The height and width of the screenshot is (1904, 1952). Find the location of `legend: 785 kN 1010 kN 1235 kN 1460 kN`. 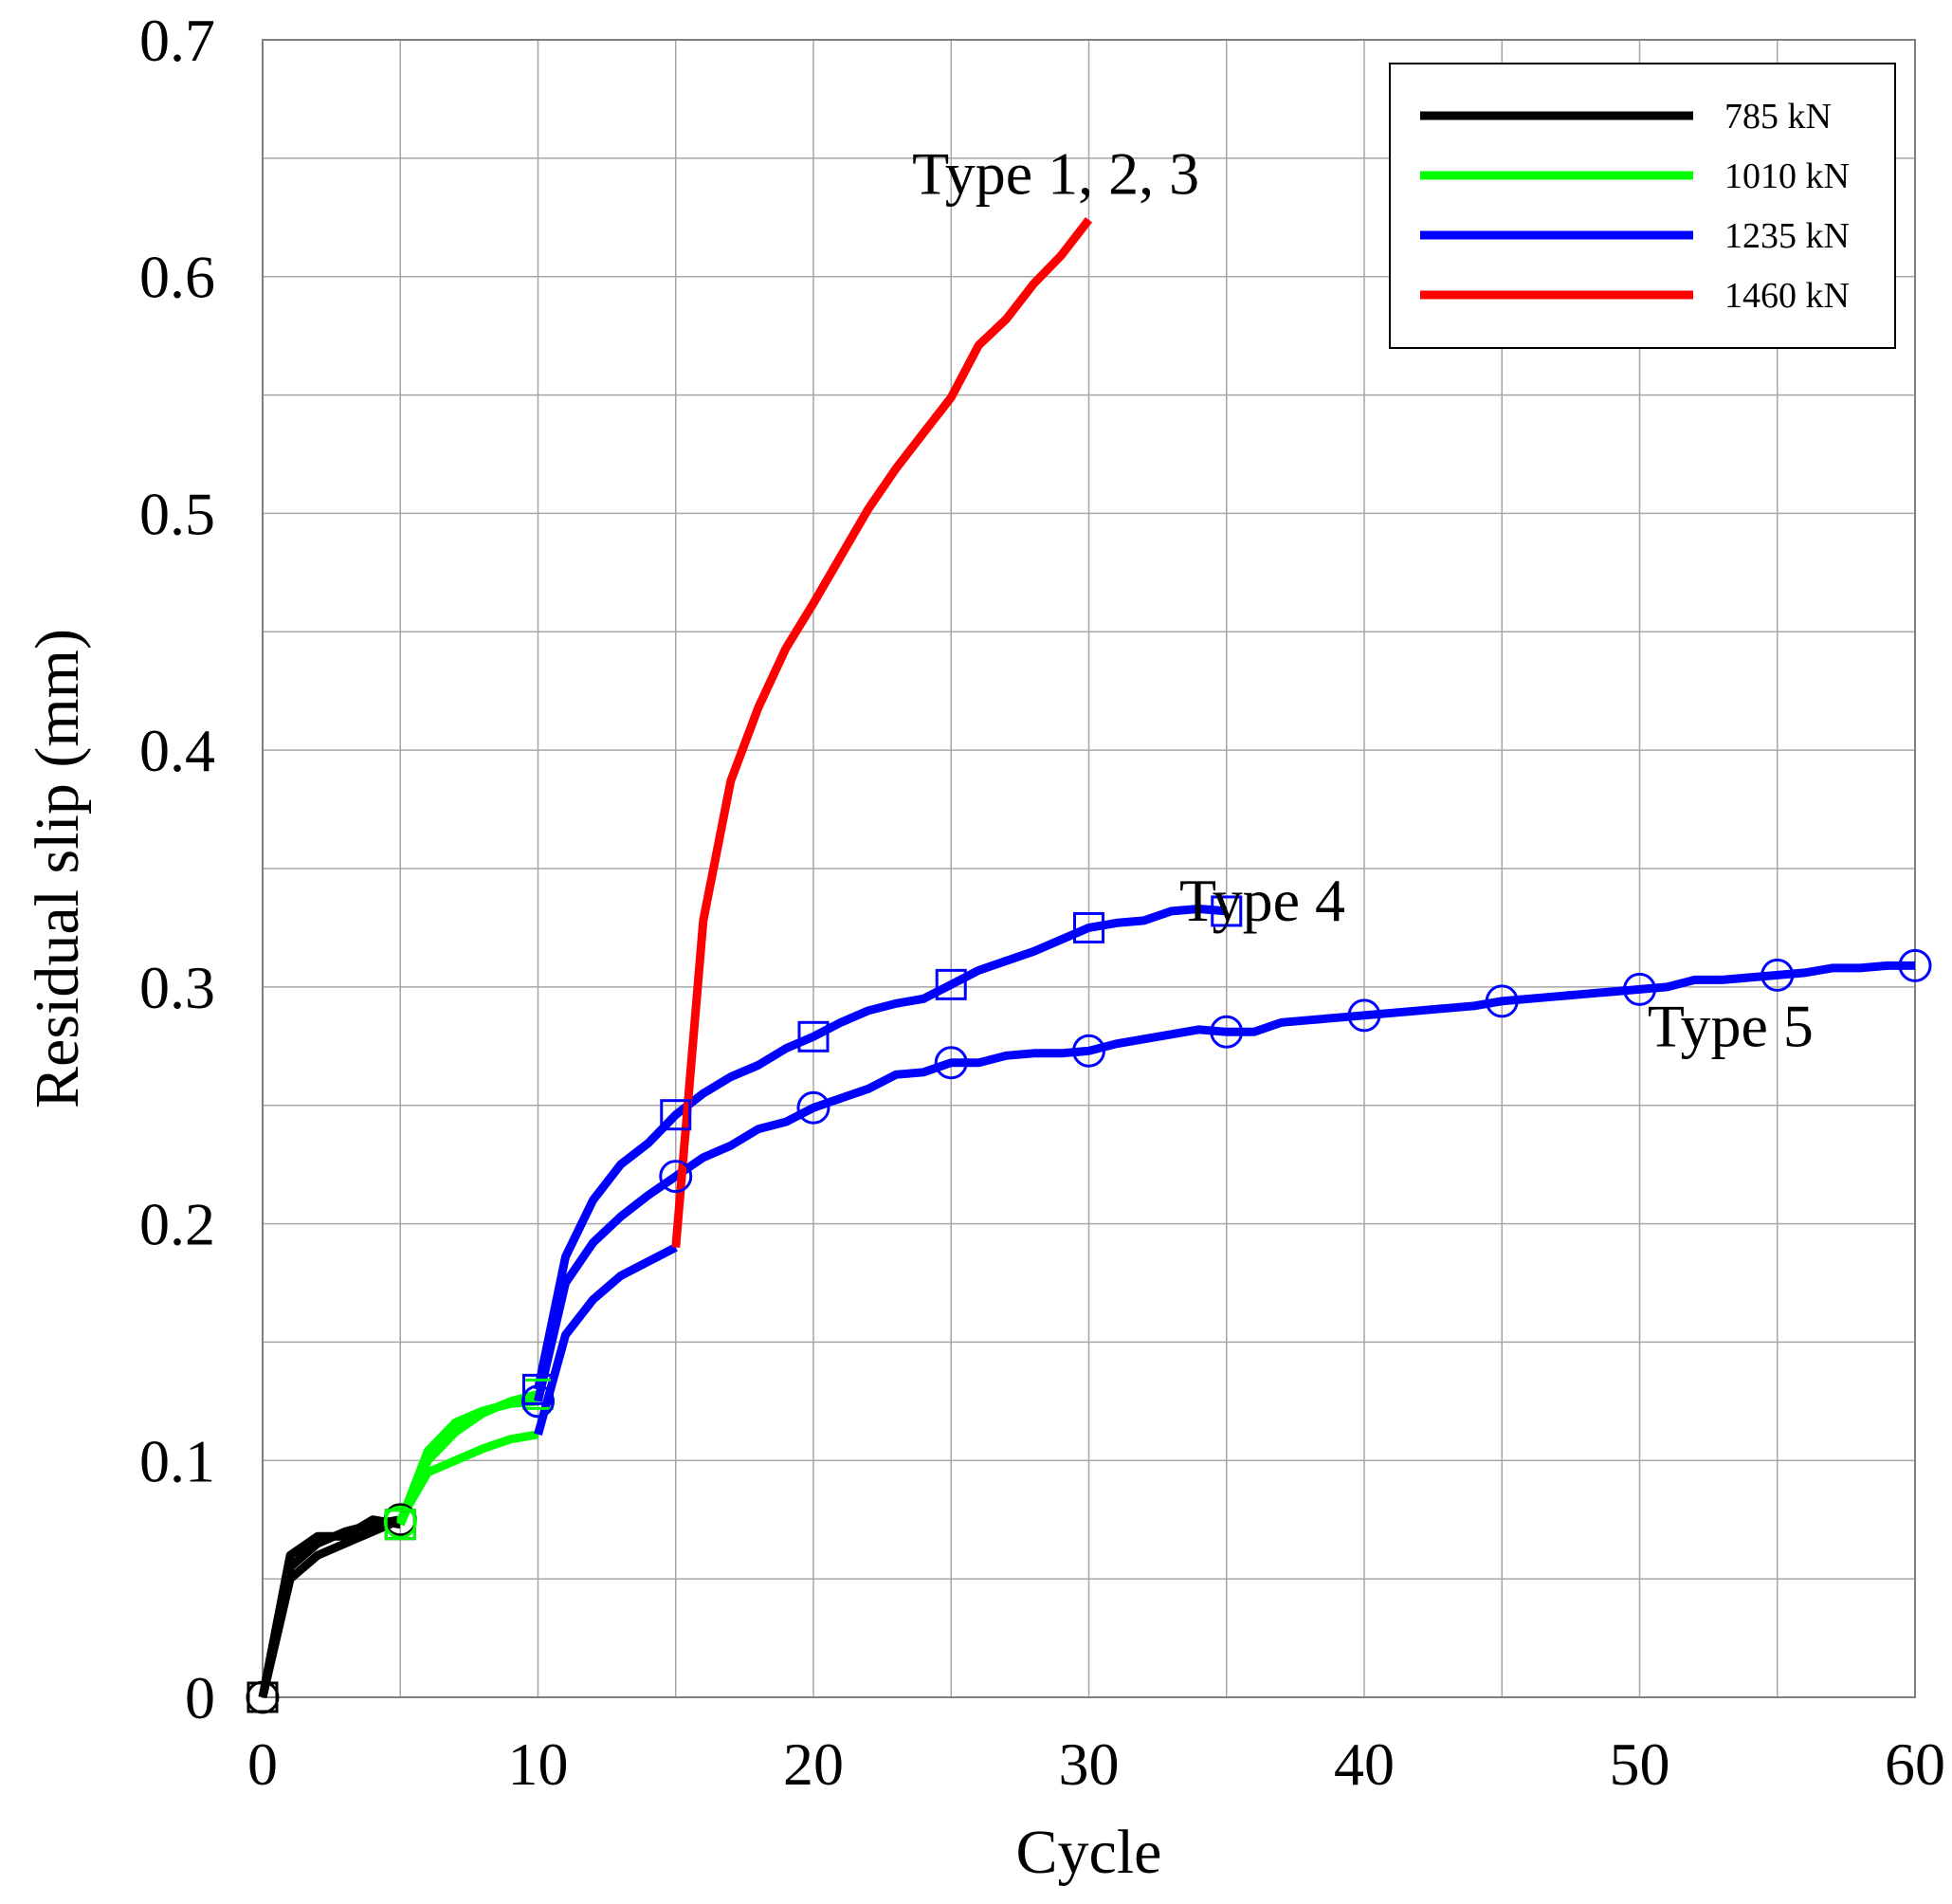

legend: 785 kN 1010 kN 1235 kN 1460 kN is located at coordinates (1643, 206).